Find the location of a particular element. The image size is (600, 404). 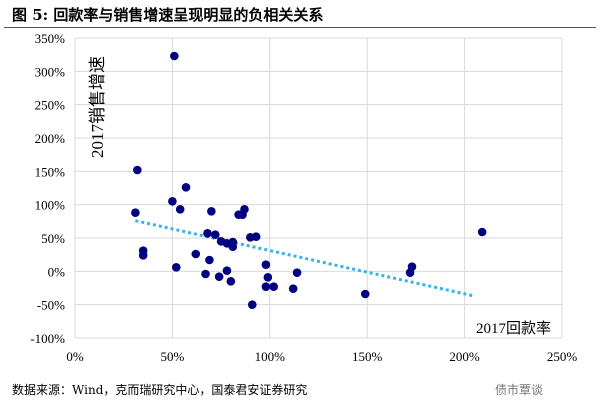

title-divider is located at coordinates (300, 27).